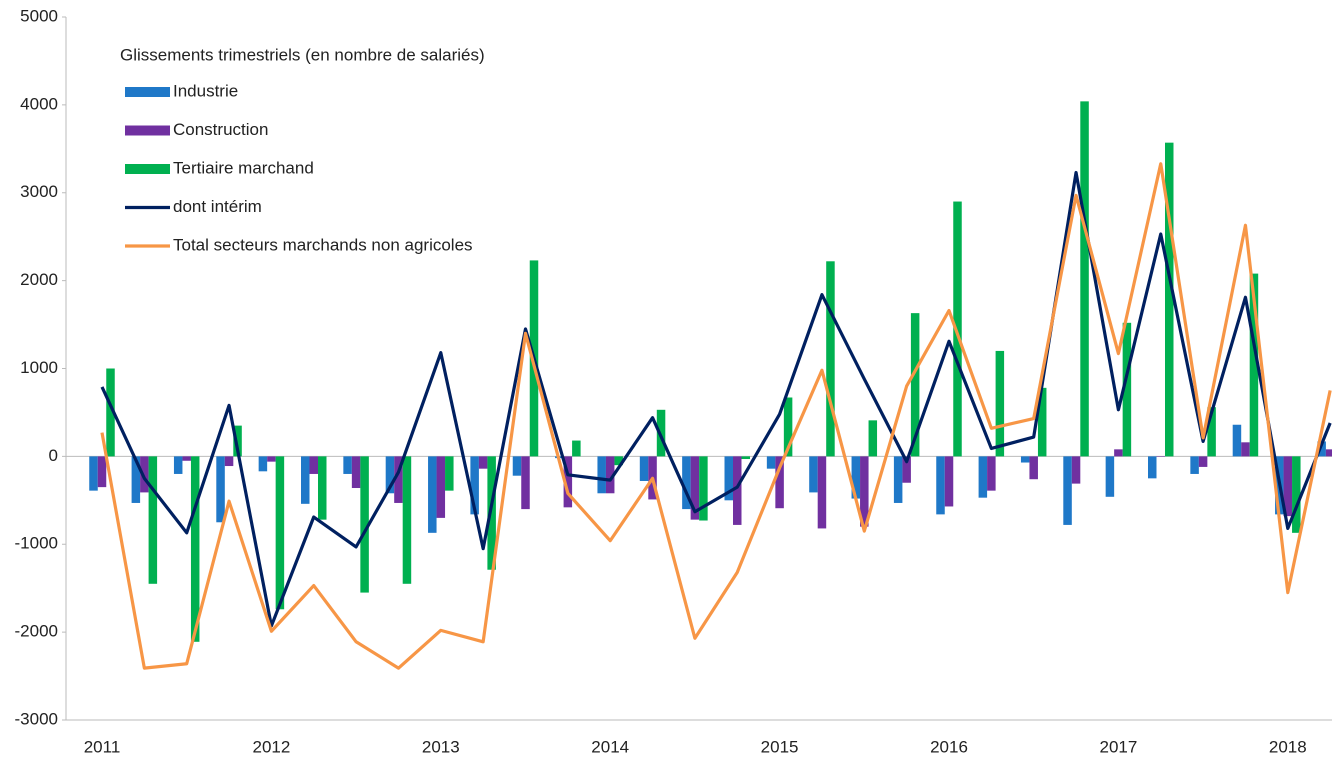 The image size is (1332, 759). Describe the element at coordinates (36, 631) in the screenshot. I see `y-tick-label: -2000` at that location.